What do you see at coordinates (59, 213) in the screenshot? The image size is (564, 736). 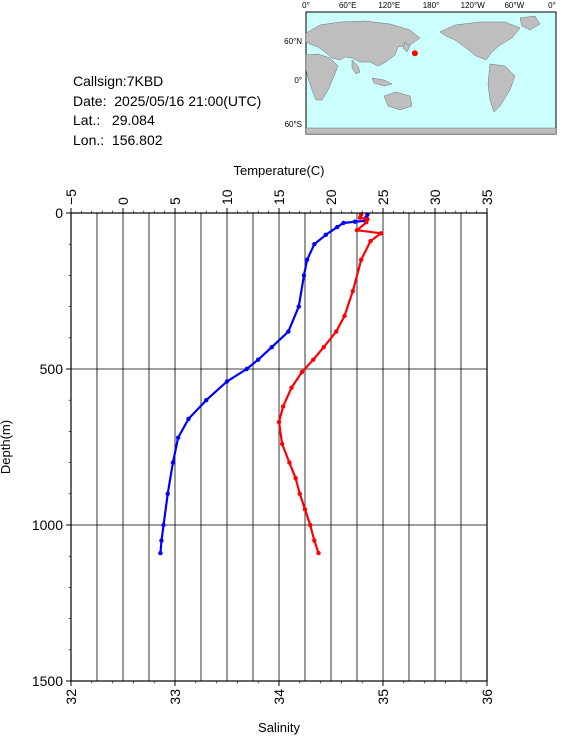 I see `depth-tick-label: 0` at bounding box center [59, 213].